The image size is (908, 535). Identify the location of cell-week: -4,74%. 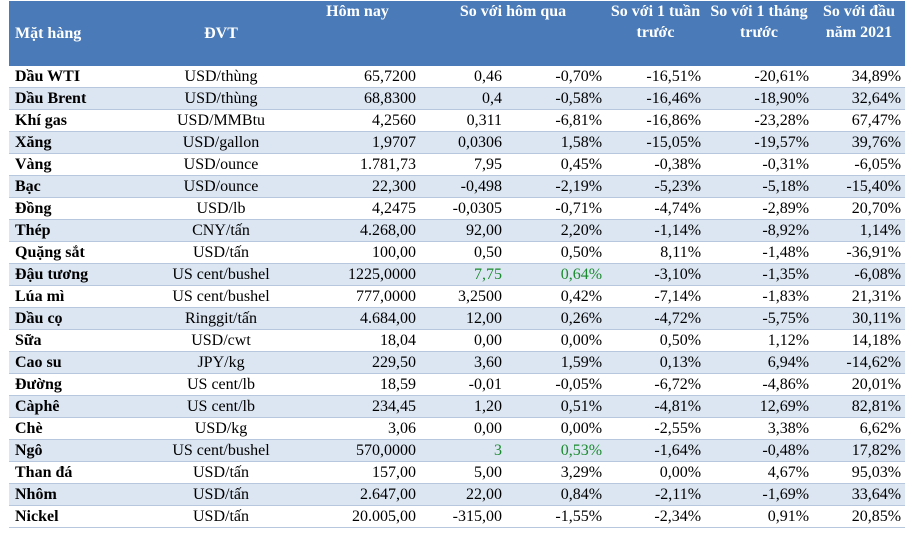
(656, 208).